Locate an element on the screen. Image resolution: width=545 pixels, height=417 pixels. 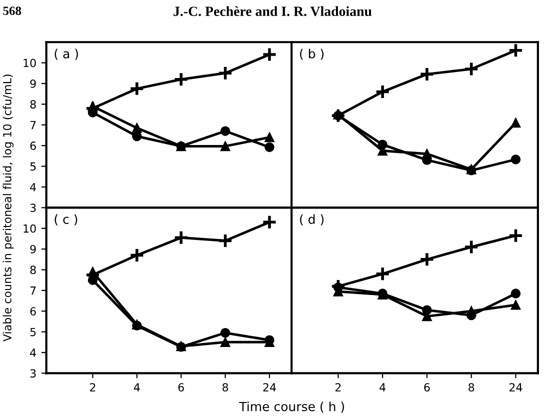
chart-title: ( b ) is located at coordinates (312, 54).